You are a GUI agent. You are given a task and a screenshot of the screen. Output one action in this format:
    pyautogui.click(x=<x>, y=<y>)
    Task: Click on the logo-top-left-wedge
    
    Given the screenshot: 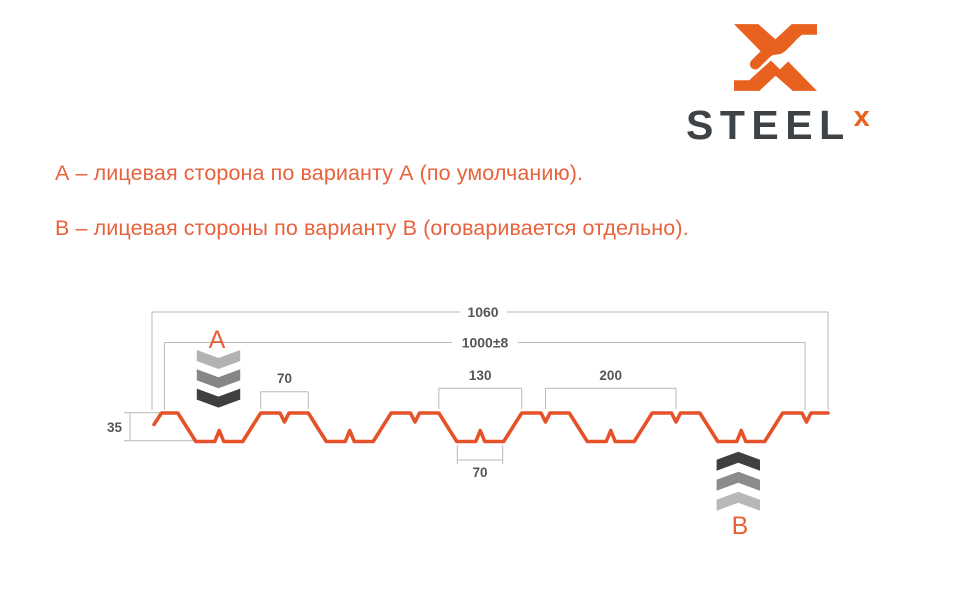 What is the action you would take?
    pyautogui.click(x=755, y=39)
    